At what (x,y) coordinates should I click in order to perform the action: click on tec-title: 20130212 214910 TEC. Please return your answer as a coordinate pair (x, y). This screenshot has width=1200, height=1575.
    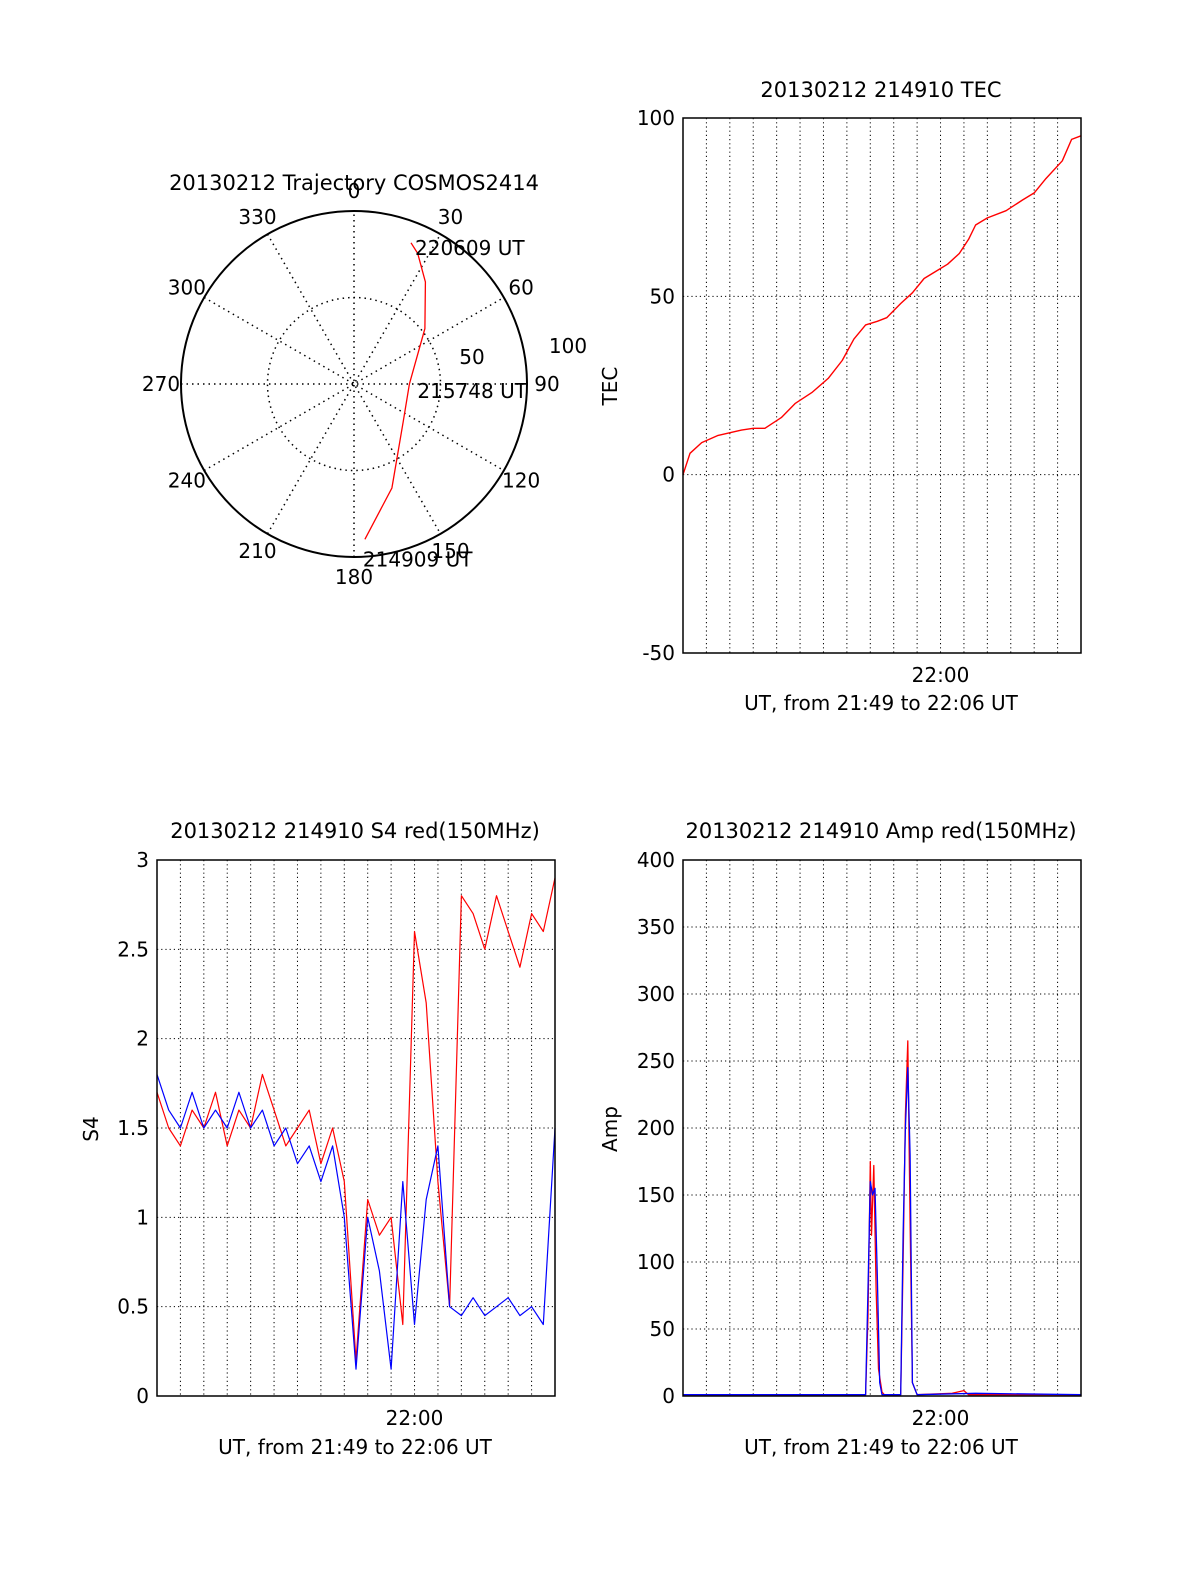
    Looking at the image, I should click on (880, 90).